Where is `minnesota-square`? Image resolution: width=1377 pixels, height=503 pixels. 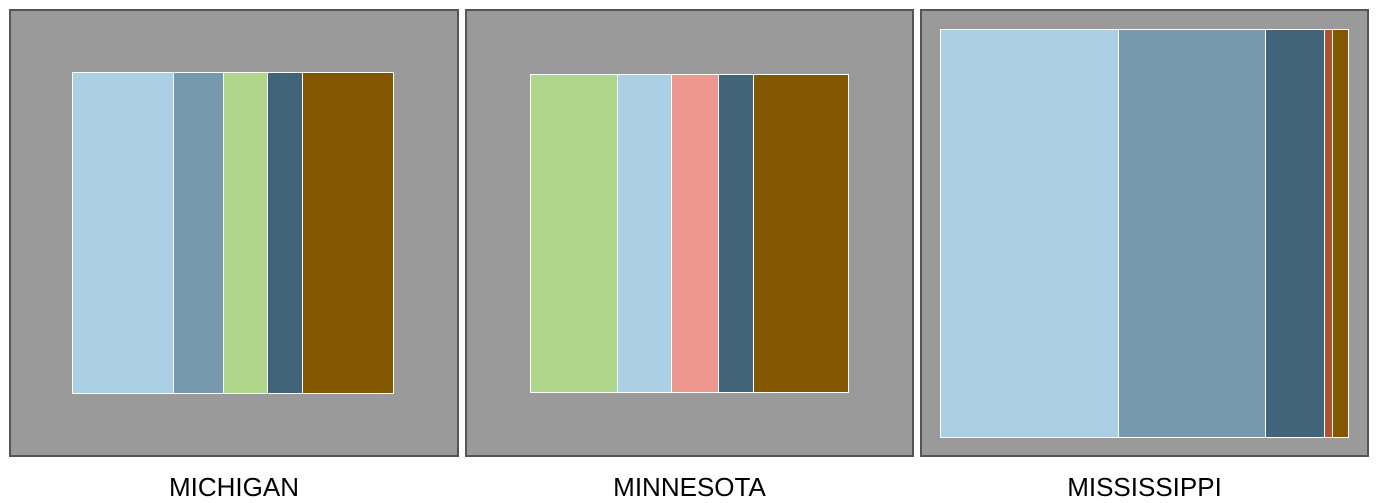
minnesota-square is located at coordinates (689, 233).